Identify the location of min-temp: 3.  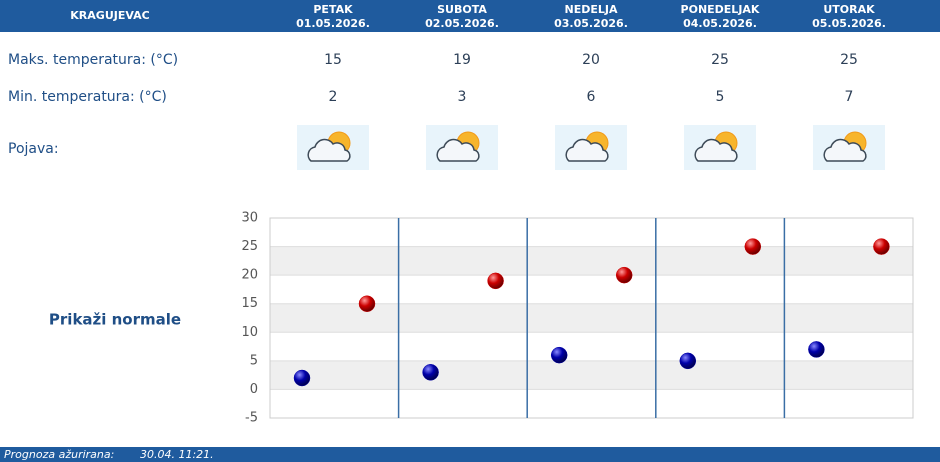
(462, 97).